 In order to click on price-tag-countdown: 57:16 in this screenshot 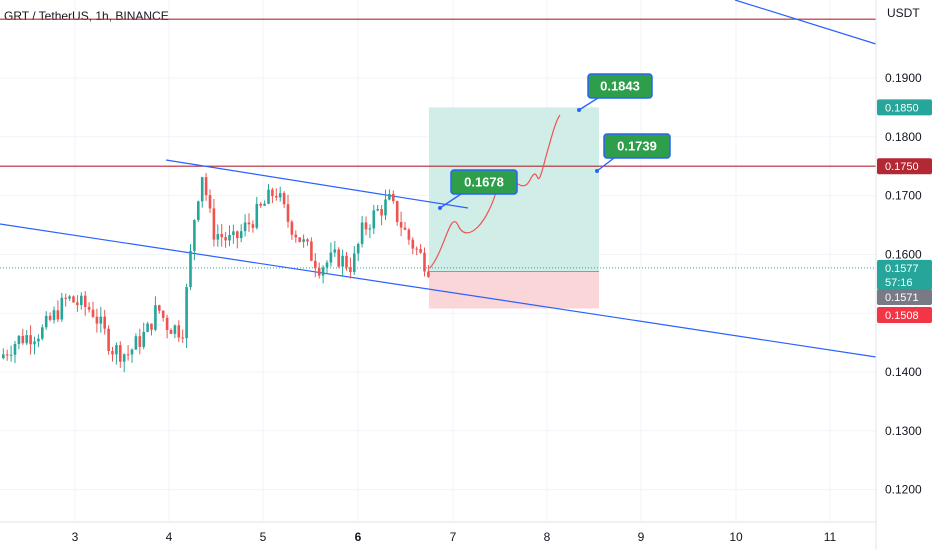, I will do `click(904, 281)`.